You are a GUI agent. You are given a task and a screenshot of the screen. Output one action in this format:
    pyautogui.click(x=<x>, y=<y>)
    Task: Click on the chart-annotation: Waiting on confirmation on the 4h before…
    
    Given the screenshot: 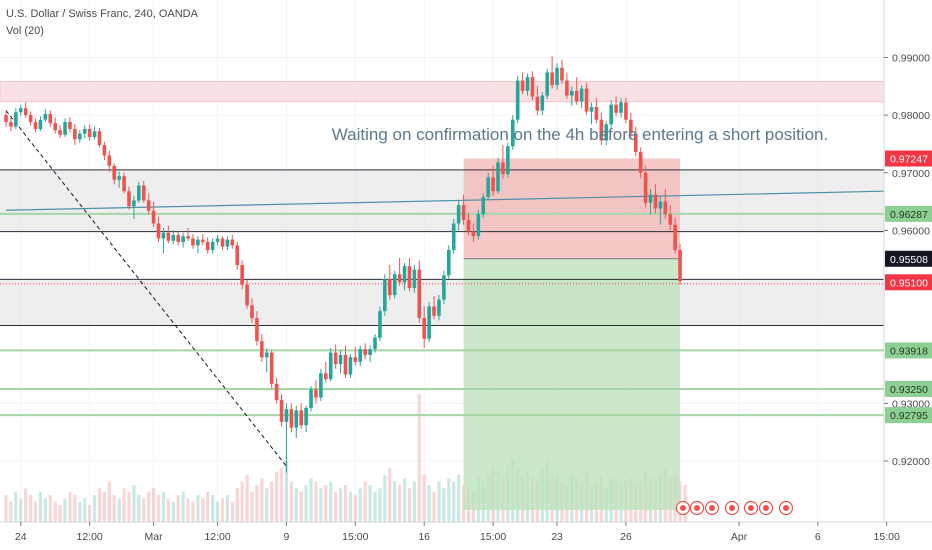 What is the action you would take?
    pyautogui.click(x=580, y=134)
    